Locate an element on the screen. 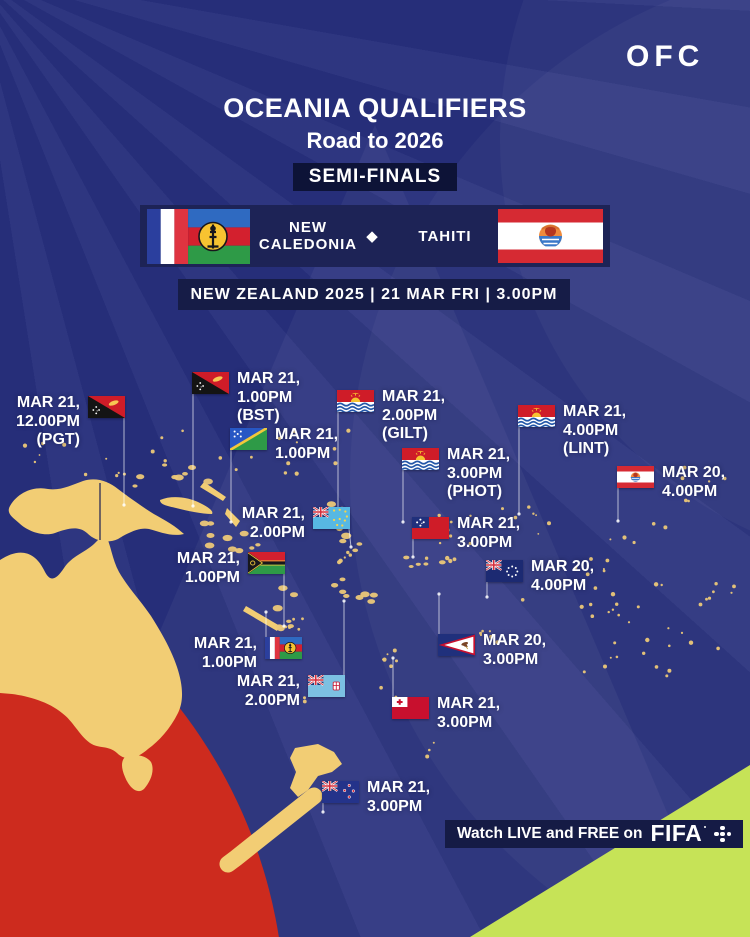 The width and height of the screenshot is (750, 937). kickoff-label-new-caledonia: MAR 21, 1.00PM is located at coordinates (225, 653).